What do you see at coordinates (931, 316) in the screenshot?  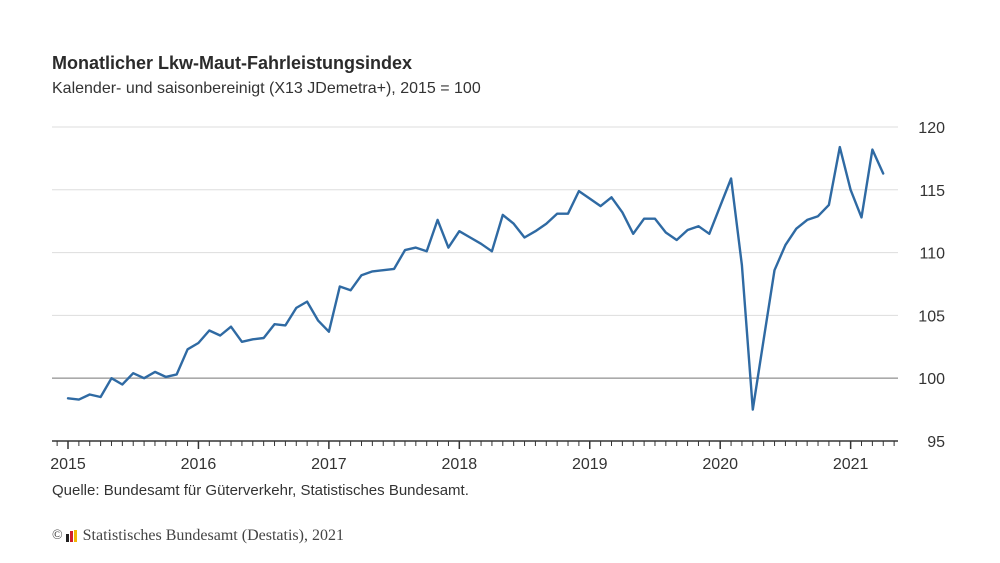 I see `y-tick-label: 105` at bounding box center [931, 316].